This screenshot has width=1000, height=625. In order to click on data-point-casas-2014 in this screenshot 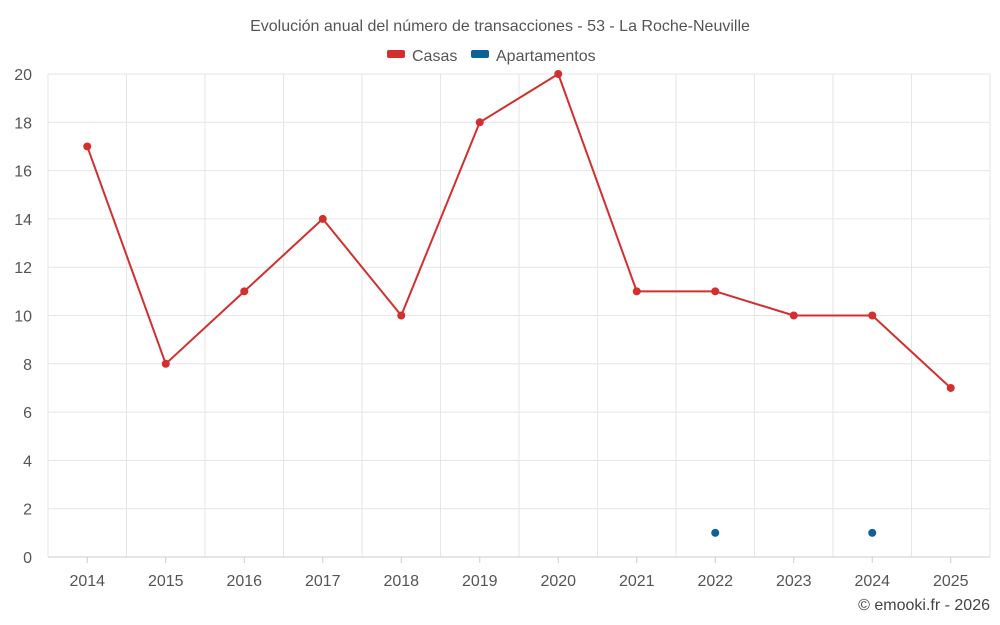, I will do `click(87, 146)`.